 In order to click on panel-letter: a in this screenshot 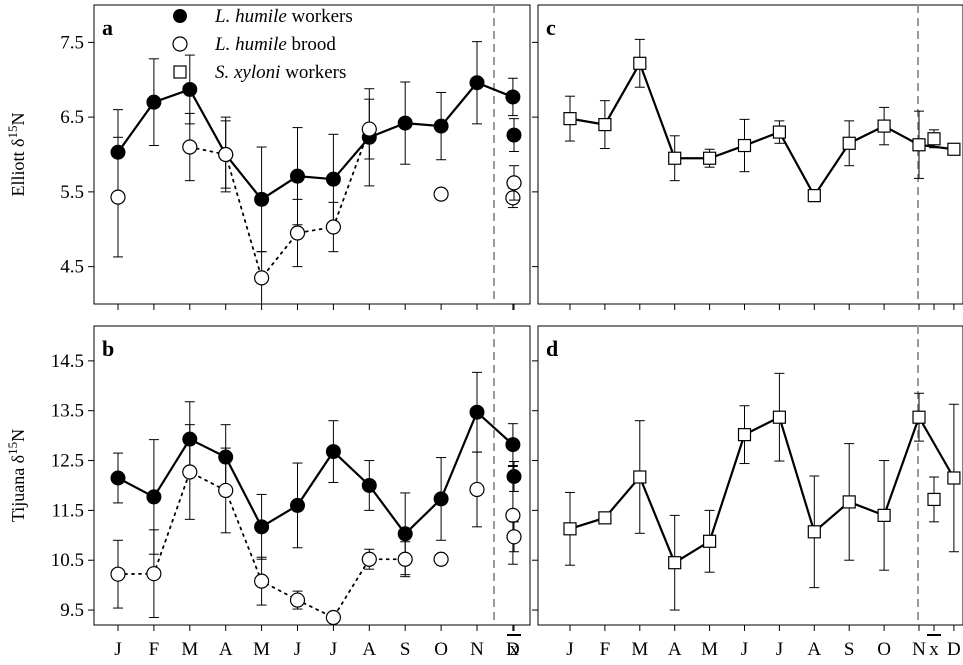, I will do `click(107, 27)`.